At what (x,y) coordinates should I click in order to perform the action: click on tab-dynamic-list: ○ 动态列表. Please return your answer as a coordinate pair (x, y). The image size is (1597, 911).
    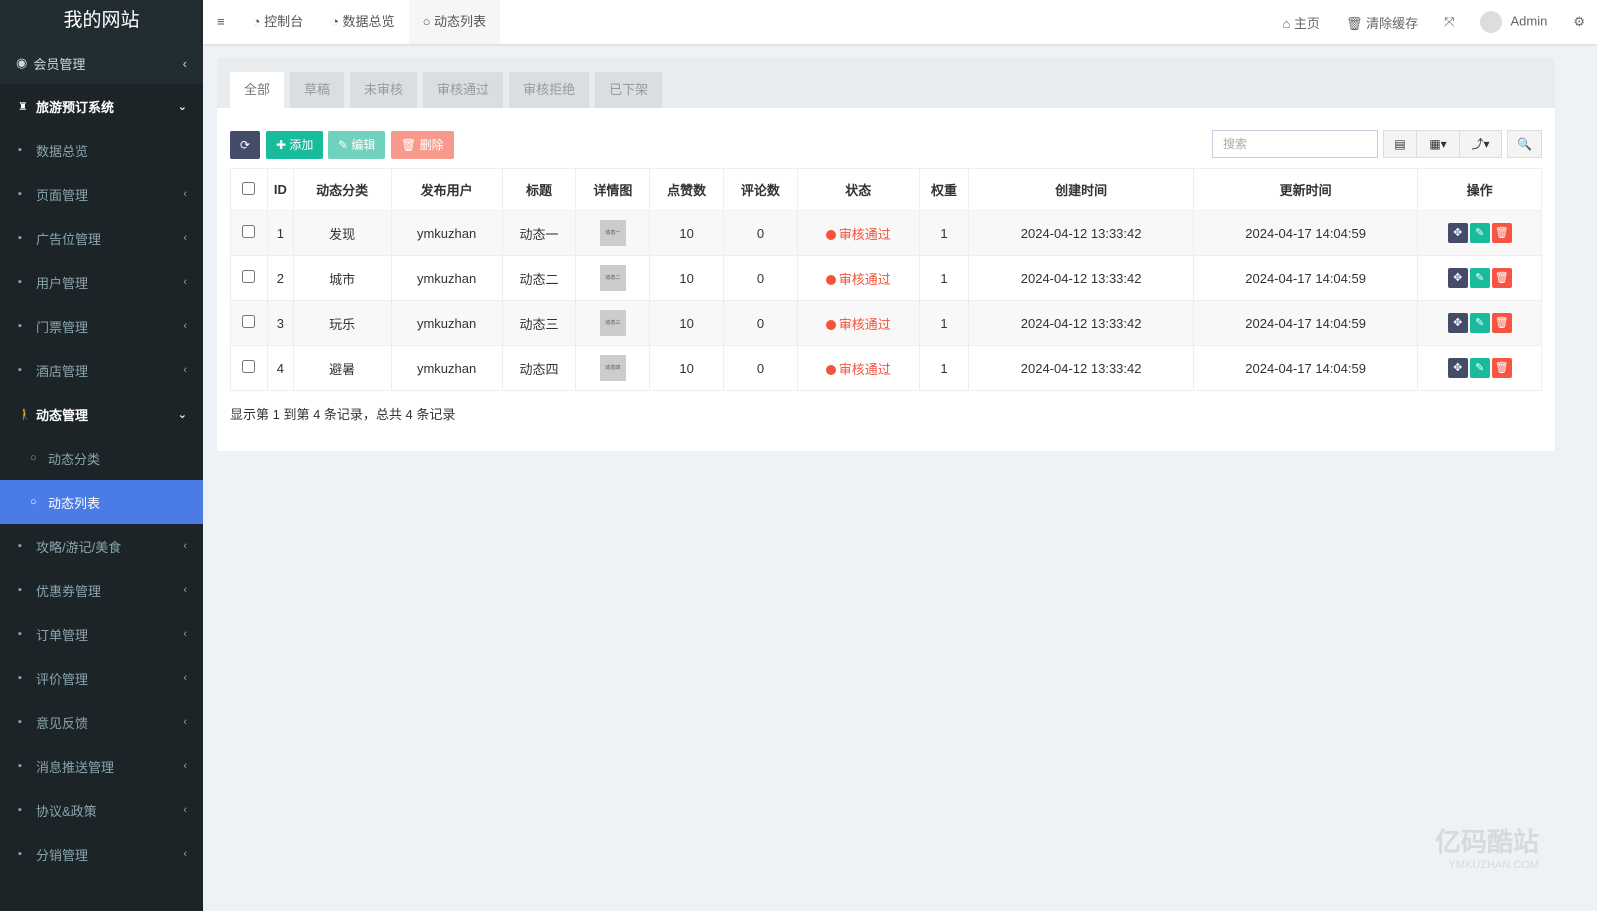
    Looking at the image, I should click on (454, 22).